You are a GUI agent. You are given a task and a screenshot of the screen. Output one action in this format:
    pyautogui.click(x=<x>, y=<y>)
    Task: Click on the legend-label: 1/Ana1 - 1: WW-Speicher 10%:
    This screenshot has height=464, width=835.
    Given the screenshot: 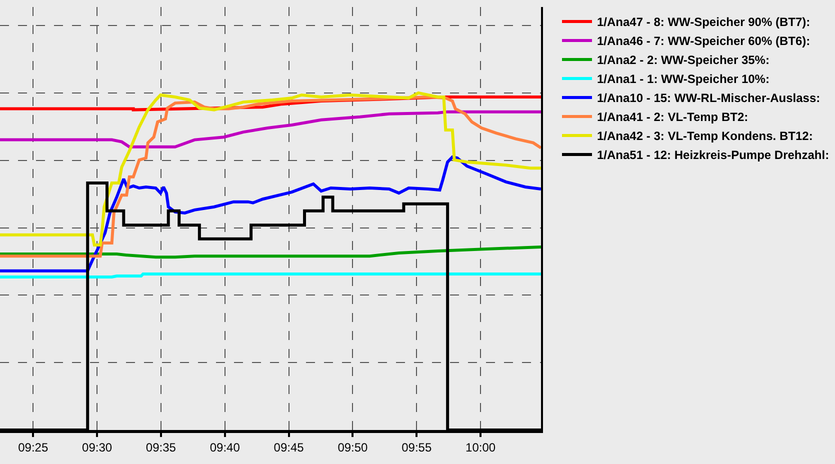 What is the action you would take?
    pyautogui.click(x=683, y=79)
    